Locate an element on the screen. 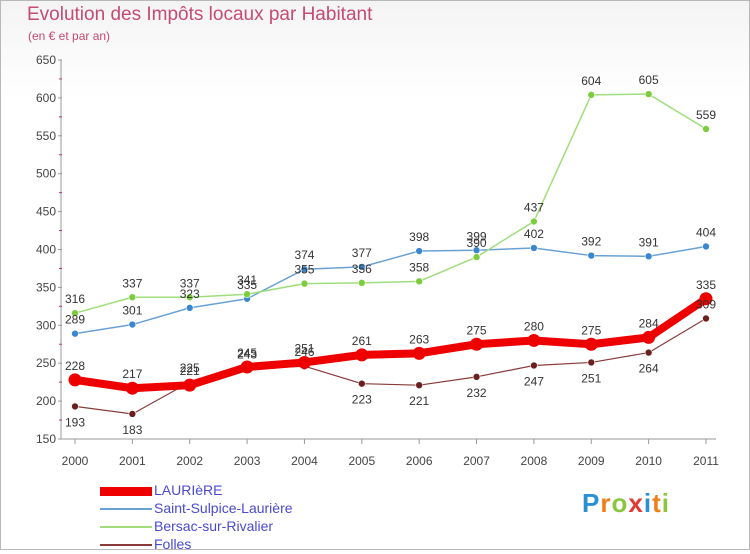 This screenshot has width=750, height=554. x-tick-label: 2011 is located at coordinates (706, 461).